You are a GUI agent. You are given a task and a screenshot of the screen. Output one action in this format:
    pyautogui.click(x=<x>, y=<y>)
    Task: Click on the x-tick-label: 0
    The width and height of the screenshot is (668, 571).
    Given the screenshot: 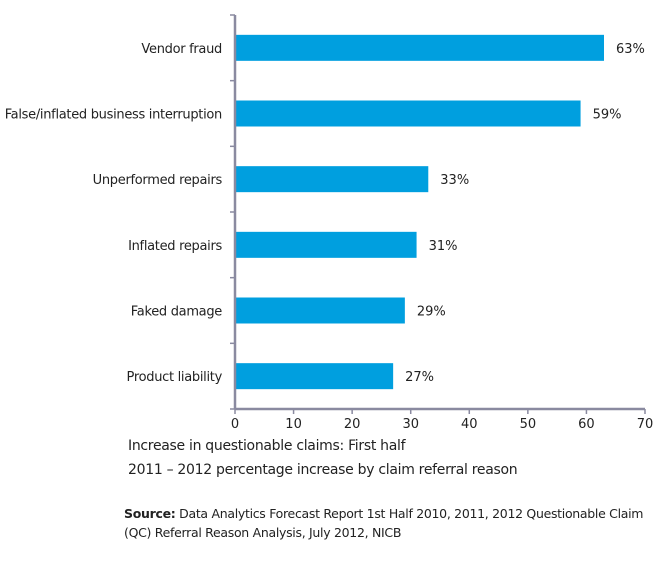 What is the action you would take?
    pyautogui.click(x=235, y=423)
    